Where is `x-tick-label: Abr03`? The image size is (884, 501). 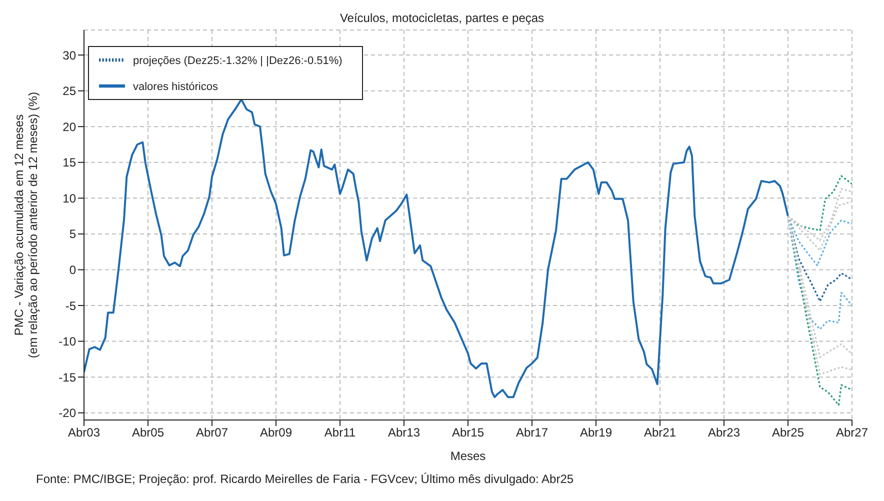
x-tick-label: Abr03 is located at coordinates (84, 433).